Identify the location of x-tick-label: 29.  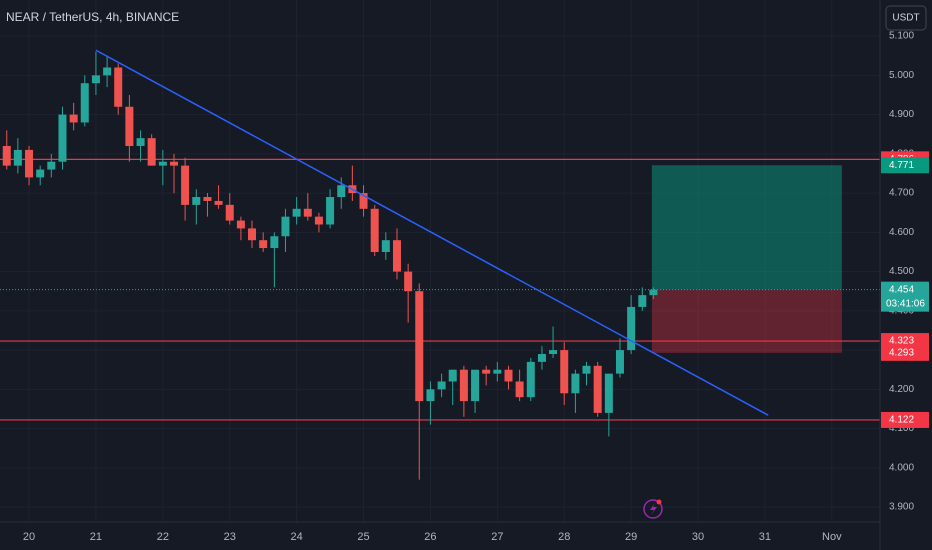
(631, 537).